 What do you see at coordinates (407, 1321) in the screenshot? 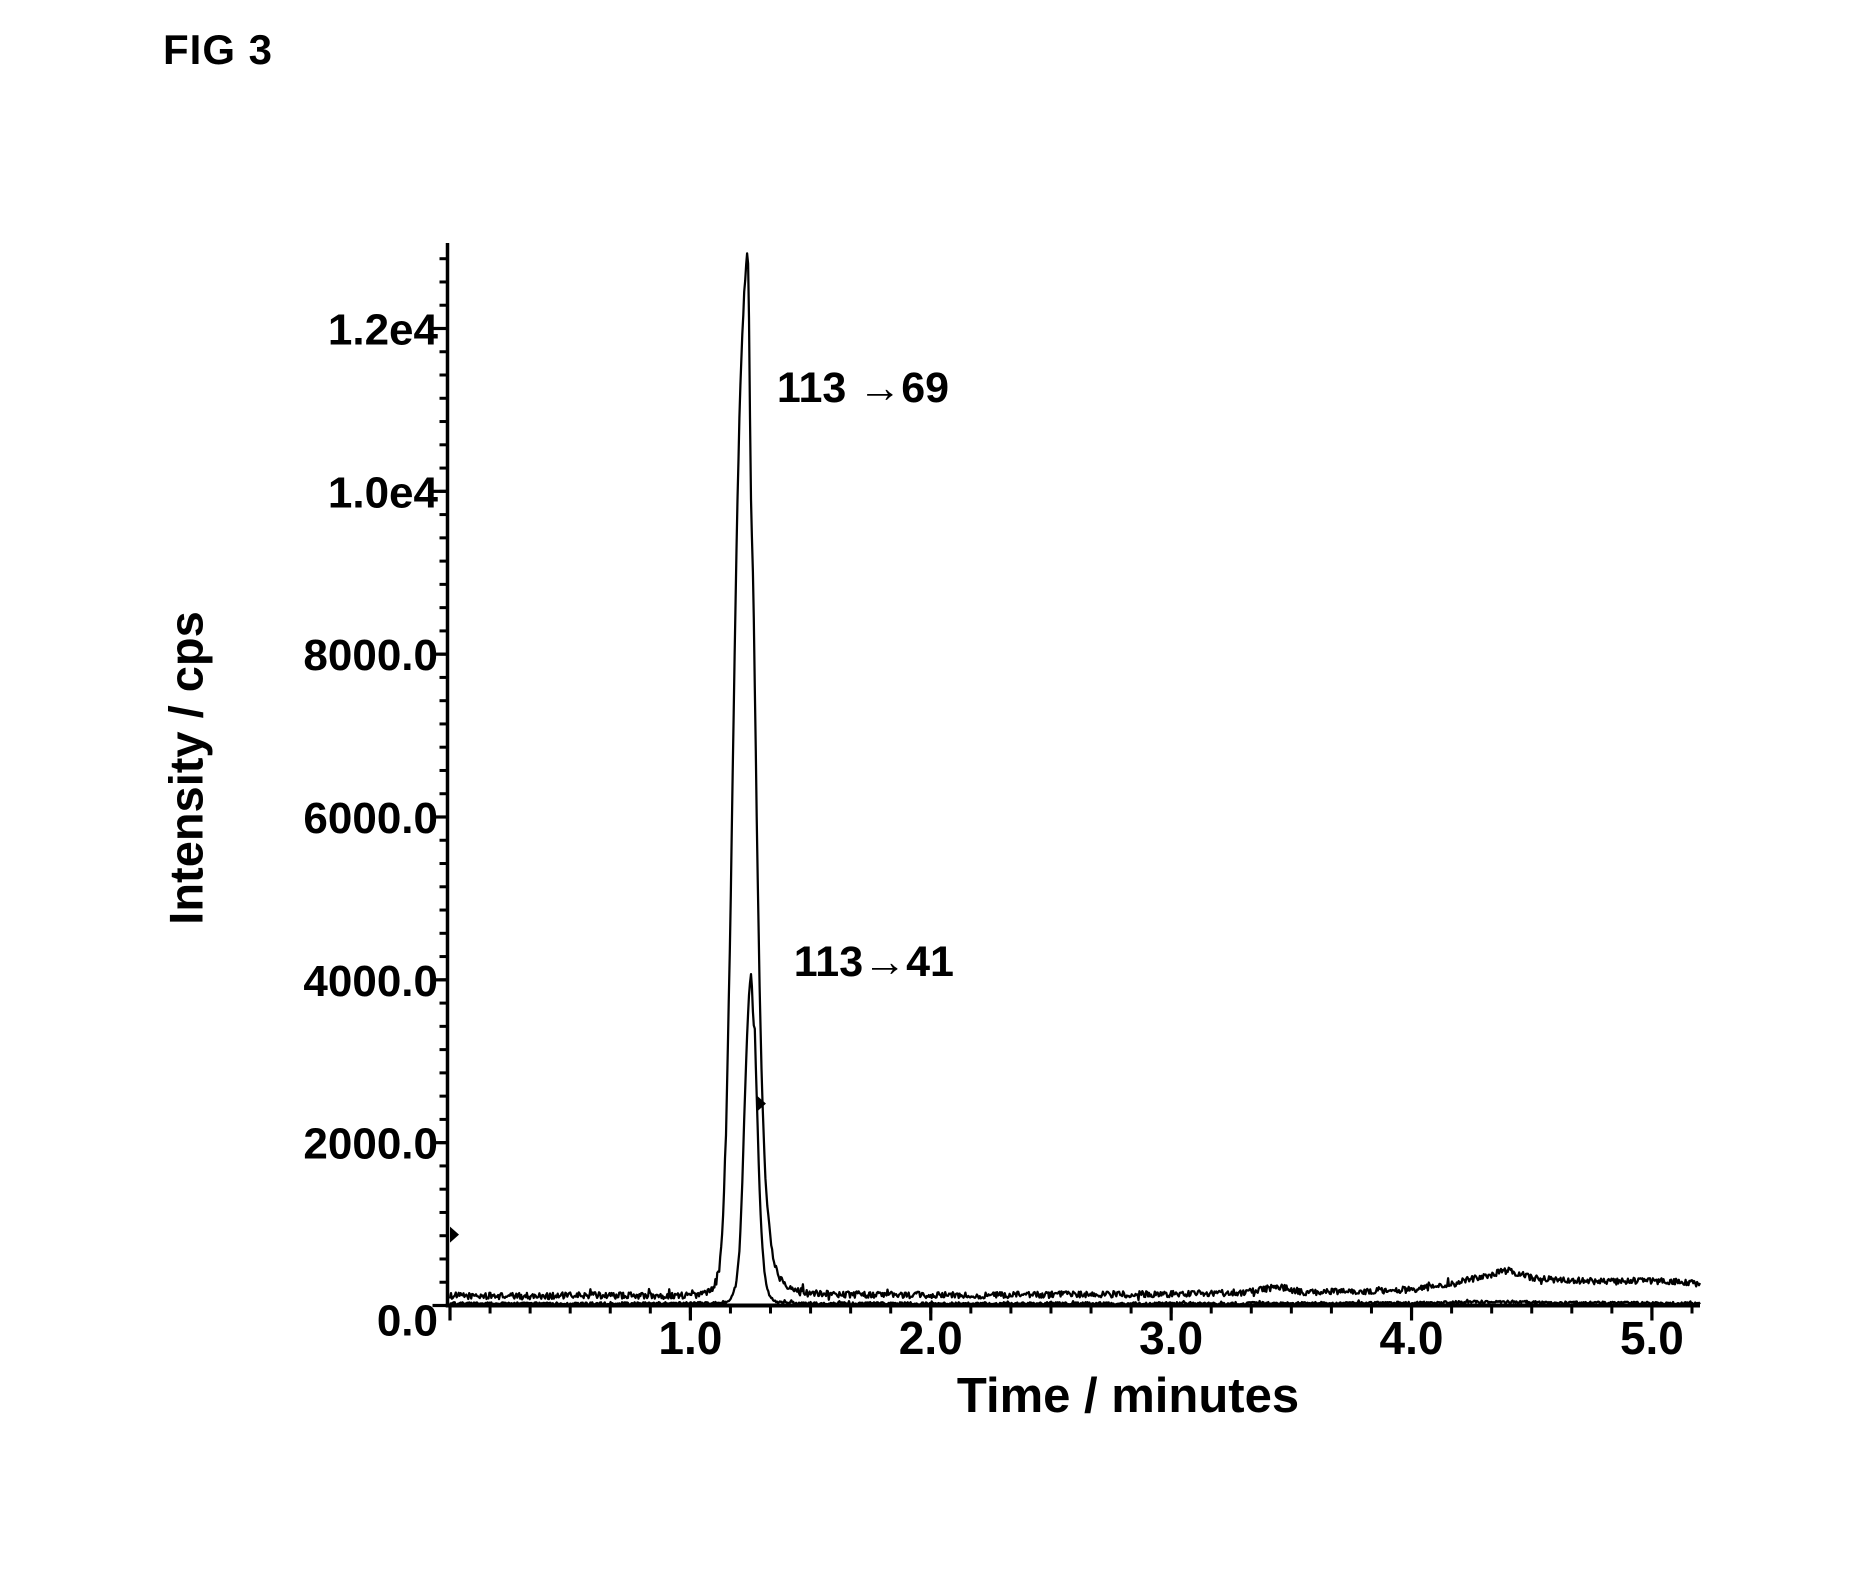
I see `y-tick-label: 0.0` at bounding box center [407, 1321].